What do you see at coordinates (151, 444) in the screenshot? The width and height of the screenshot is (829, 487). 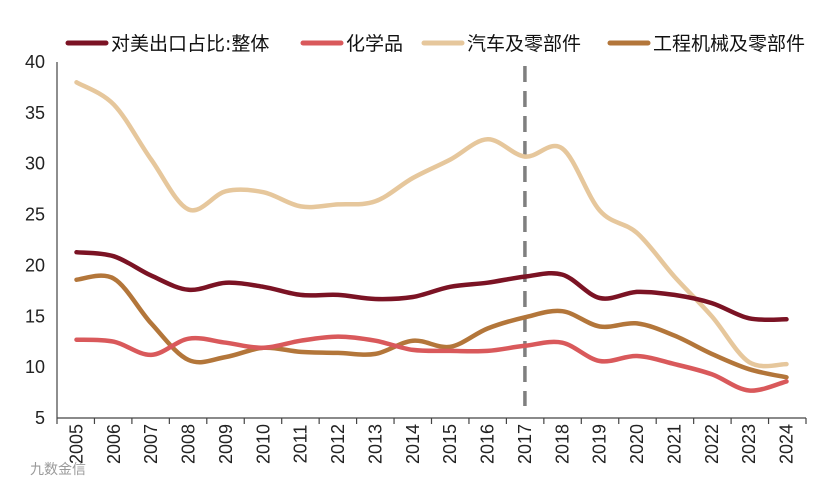 I see `x-tick-label: 2007` at bounding box center [151, 444].